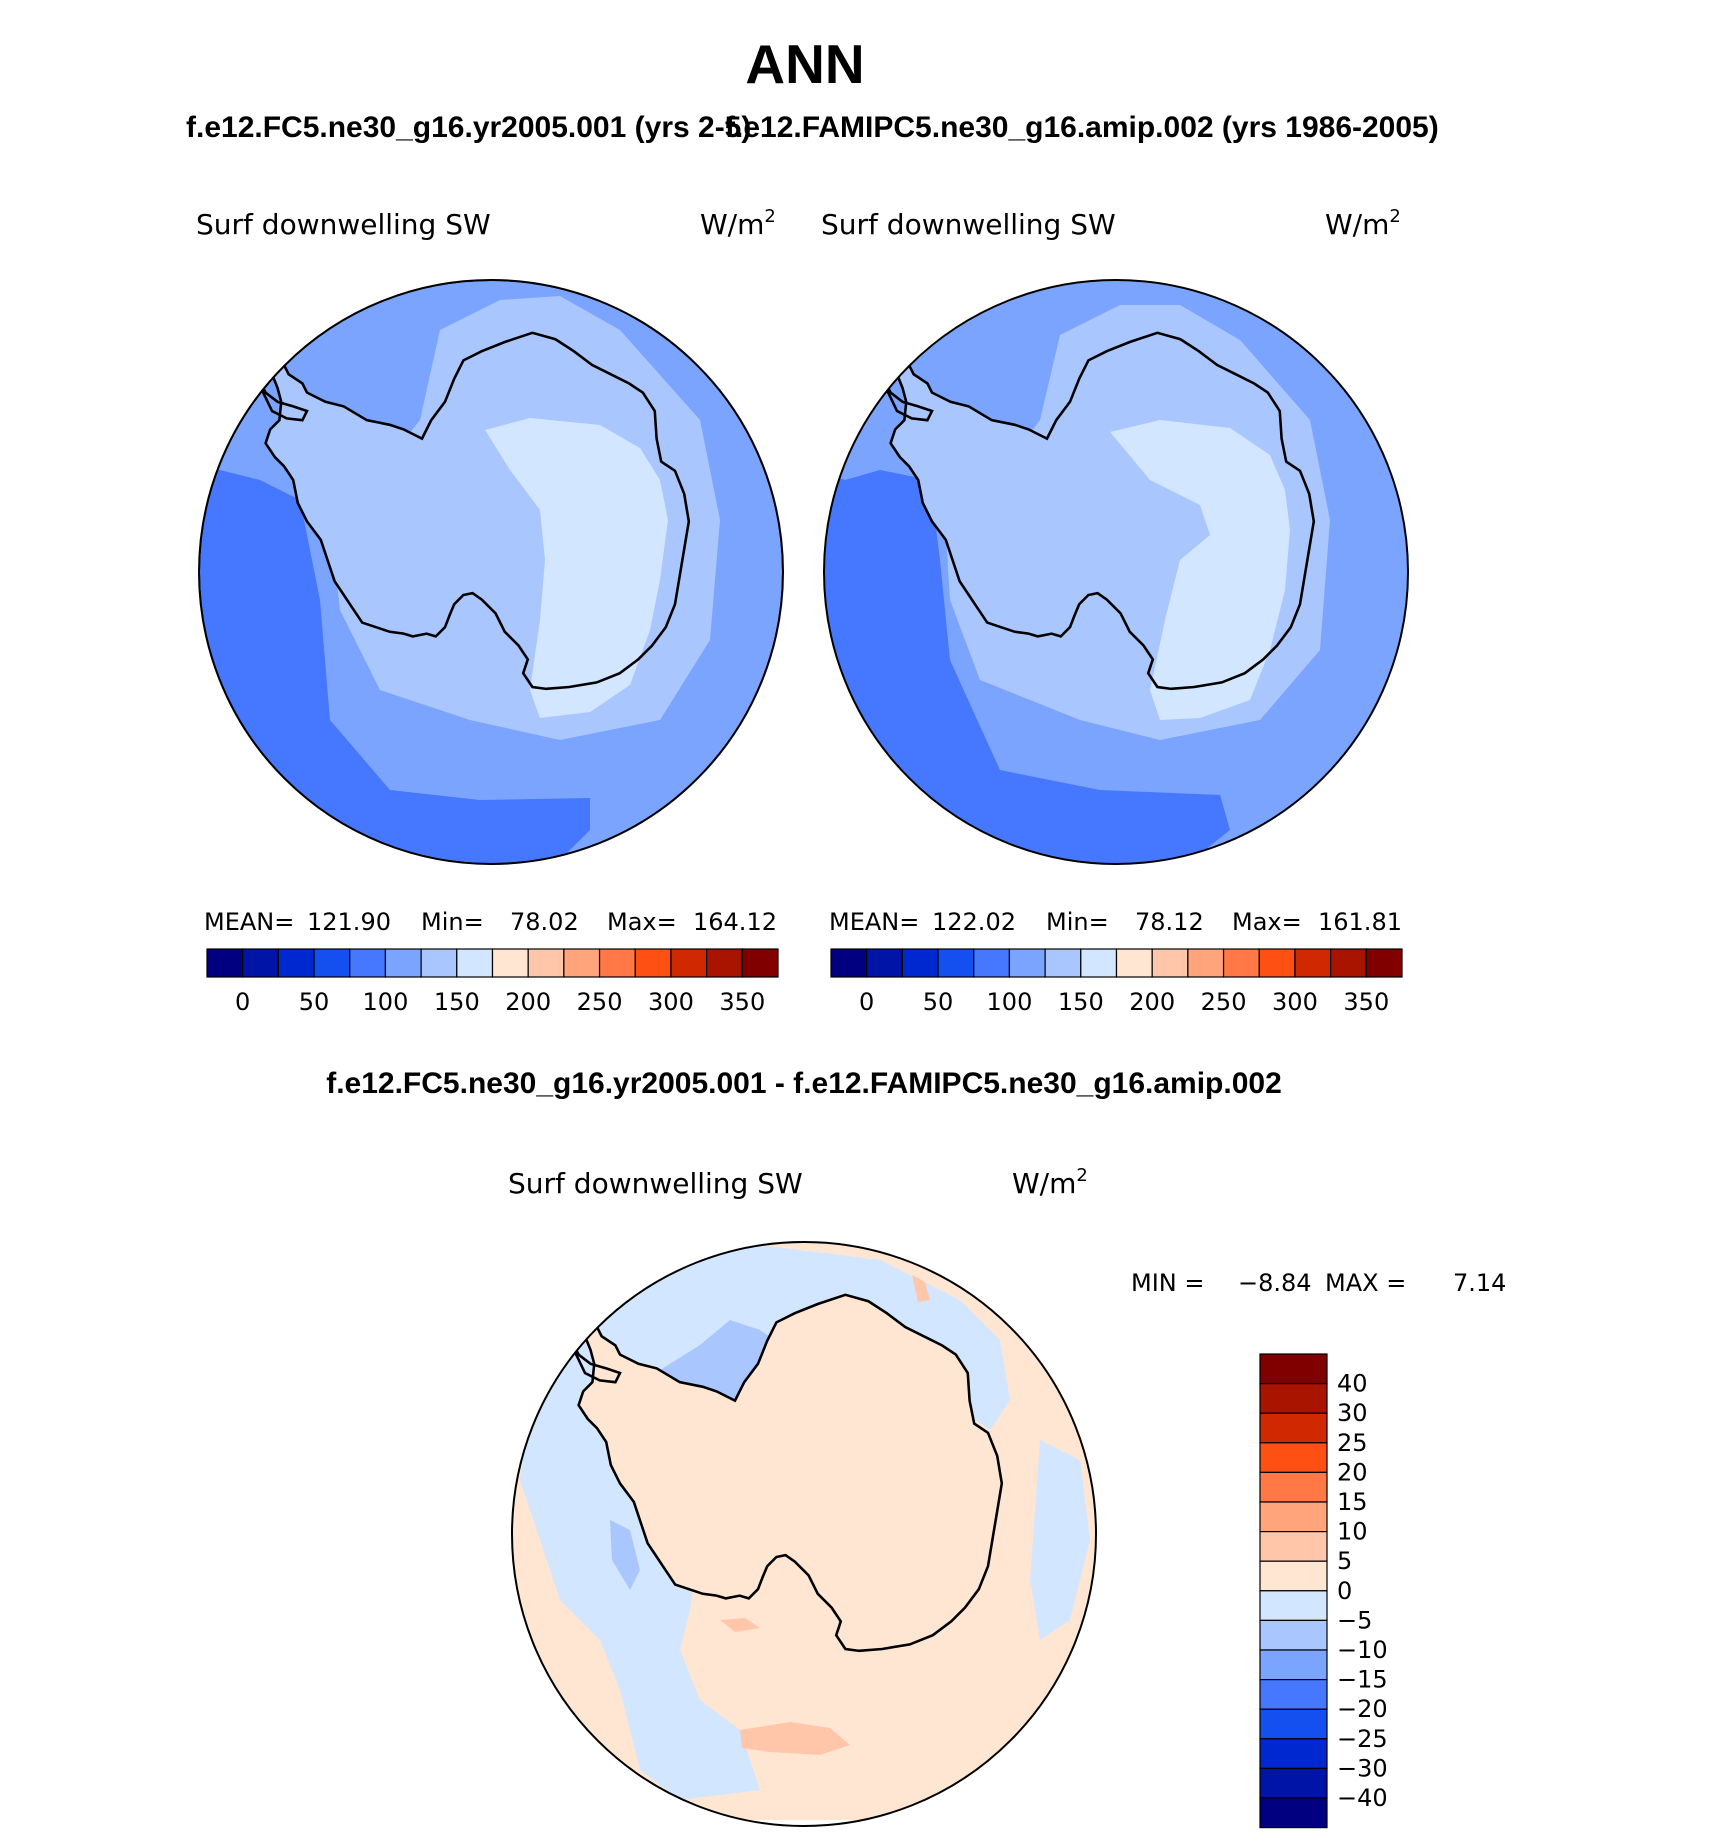  I want to click on left-variable-label: Surf downwelling SW, so click(343, 224).